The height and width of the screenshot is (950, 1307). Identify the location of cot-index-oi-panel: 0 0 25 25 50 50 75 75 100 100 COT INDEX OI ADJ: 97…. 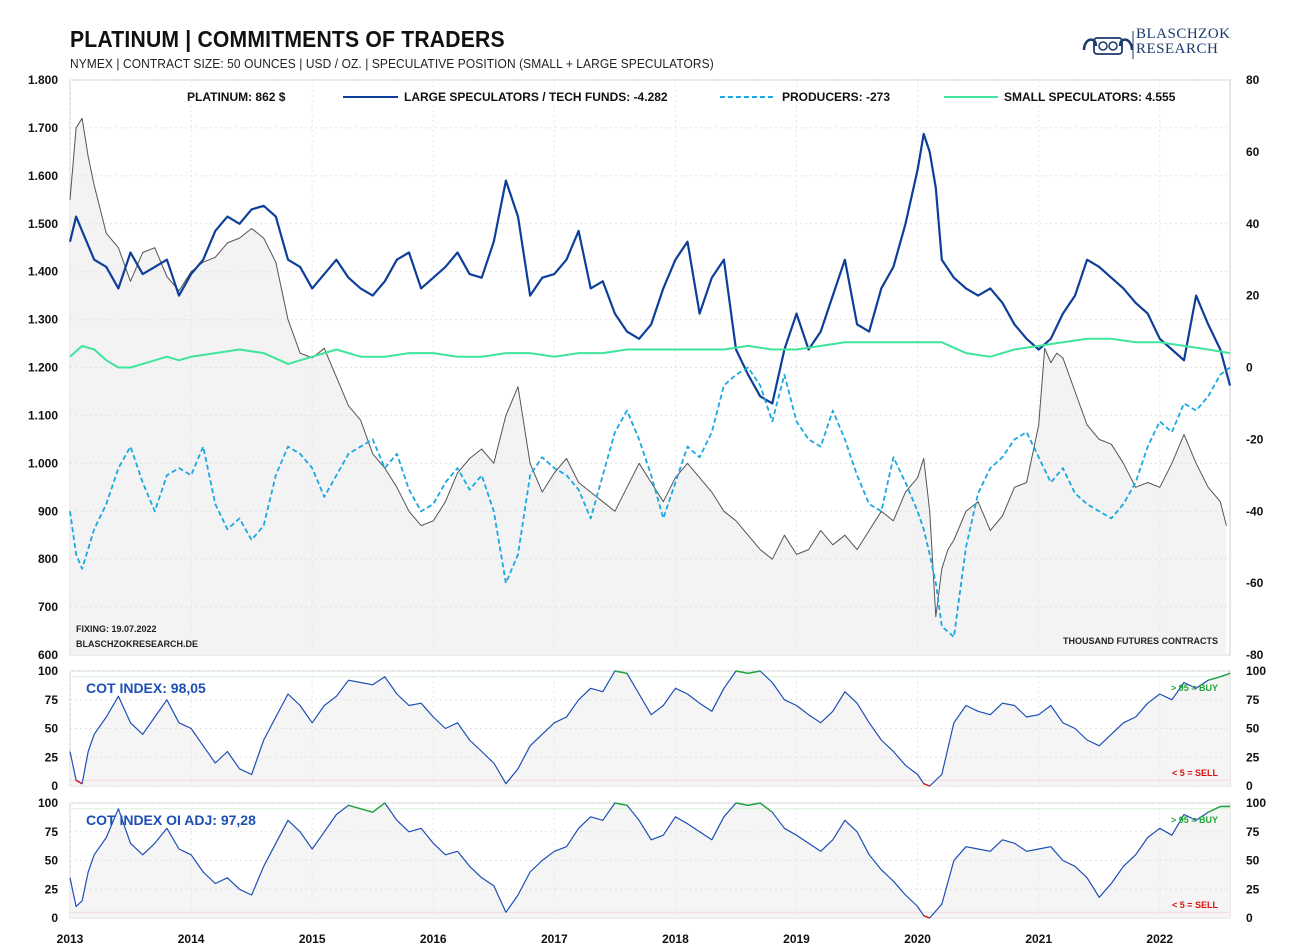
(652, 860).